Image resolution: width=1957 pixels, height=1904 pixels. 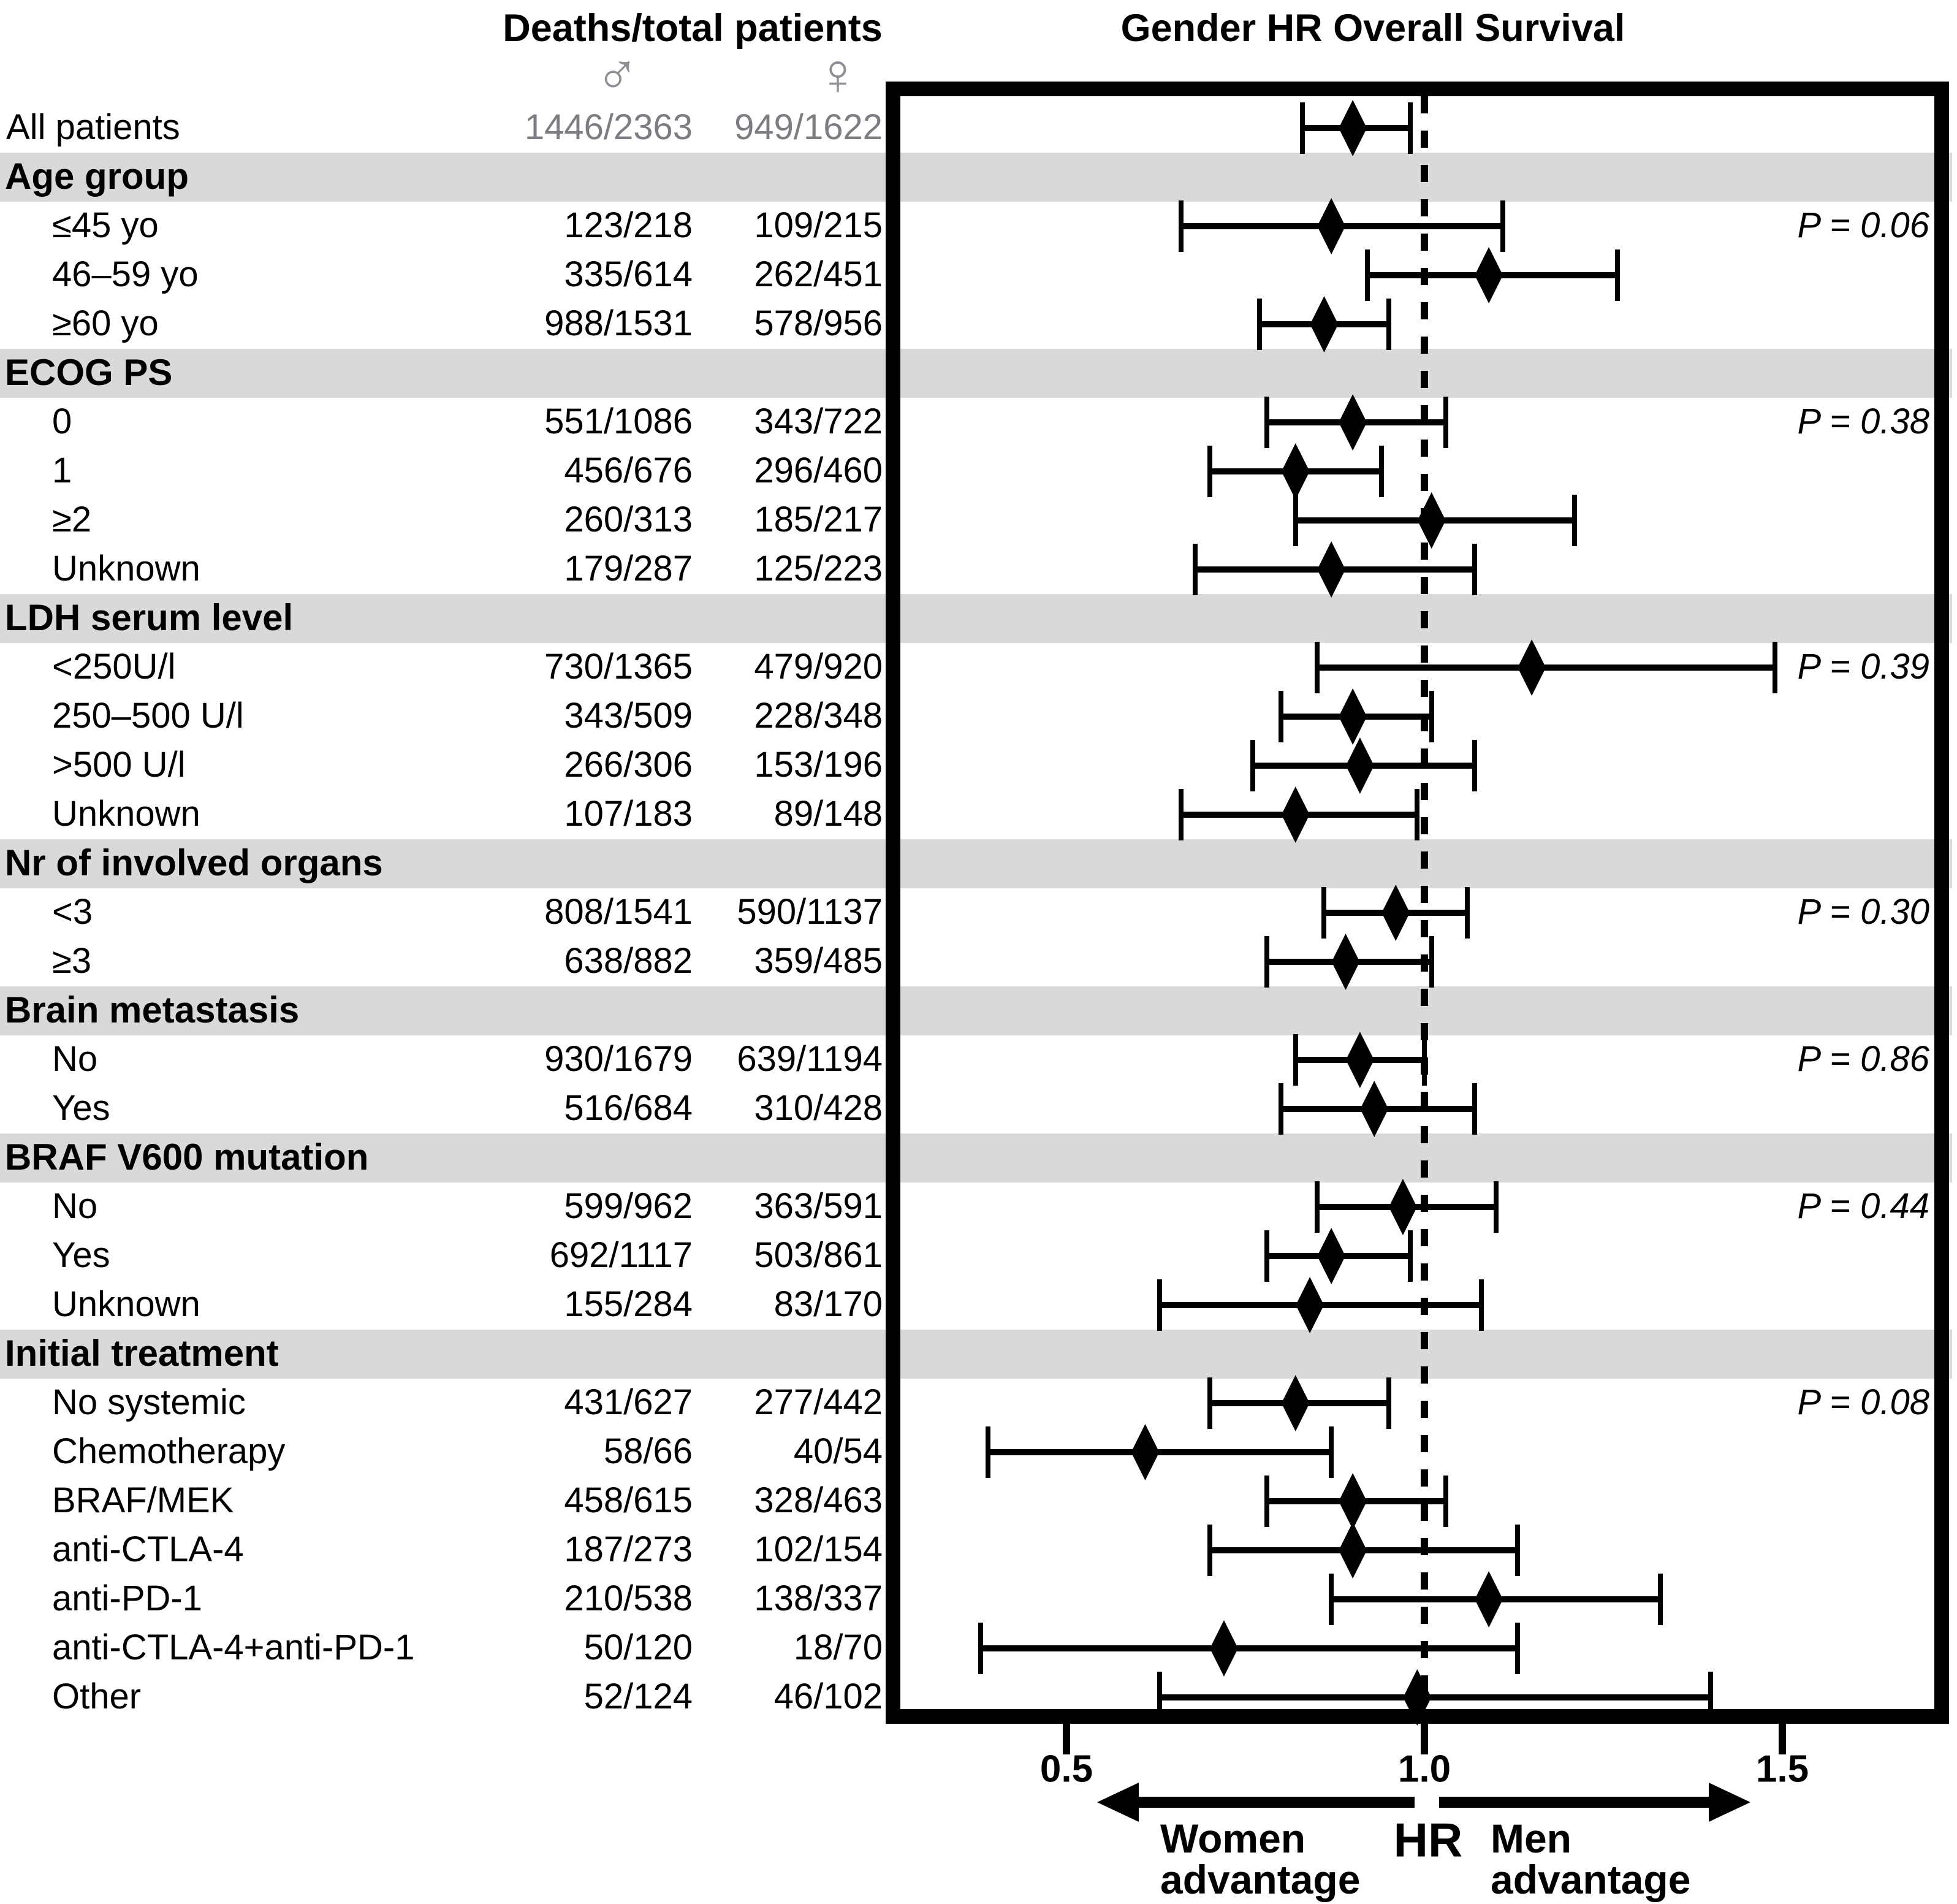 I want to click on deaths-female-value: 125/223, so click(x=819, y=569).